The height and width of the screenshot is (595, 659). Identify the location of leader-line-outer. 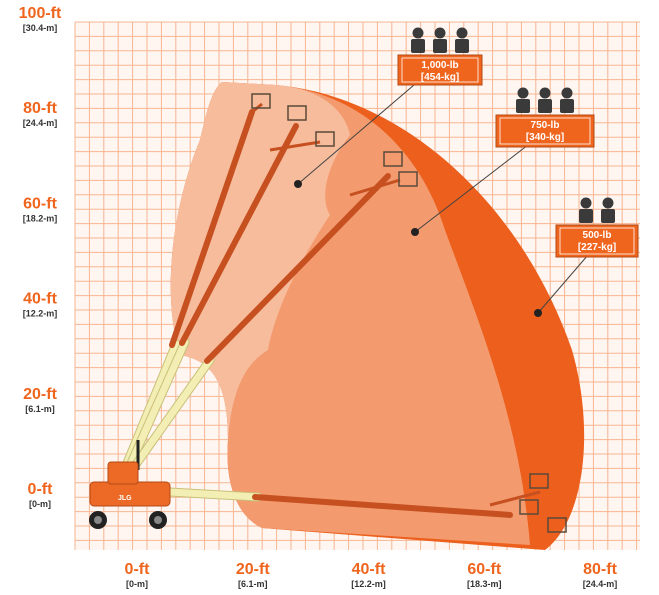
(563, 284).